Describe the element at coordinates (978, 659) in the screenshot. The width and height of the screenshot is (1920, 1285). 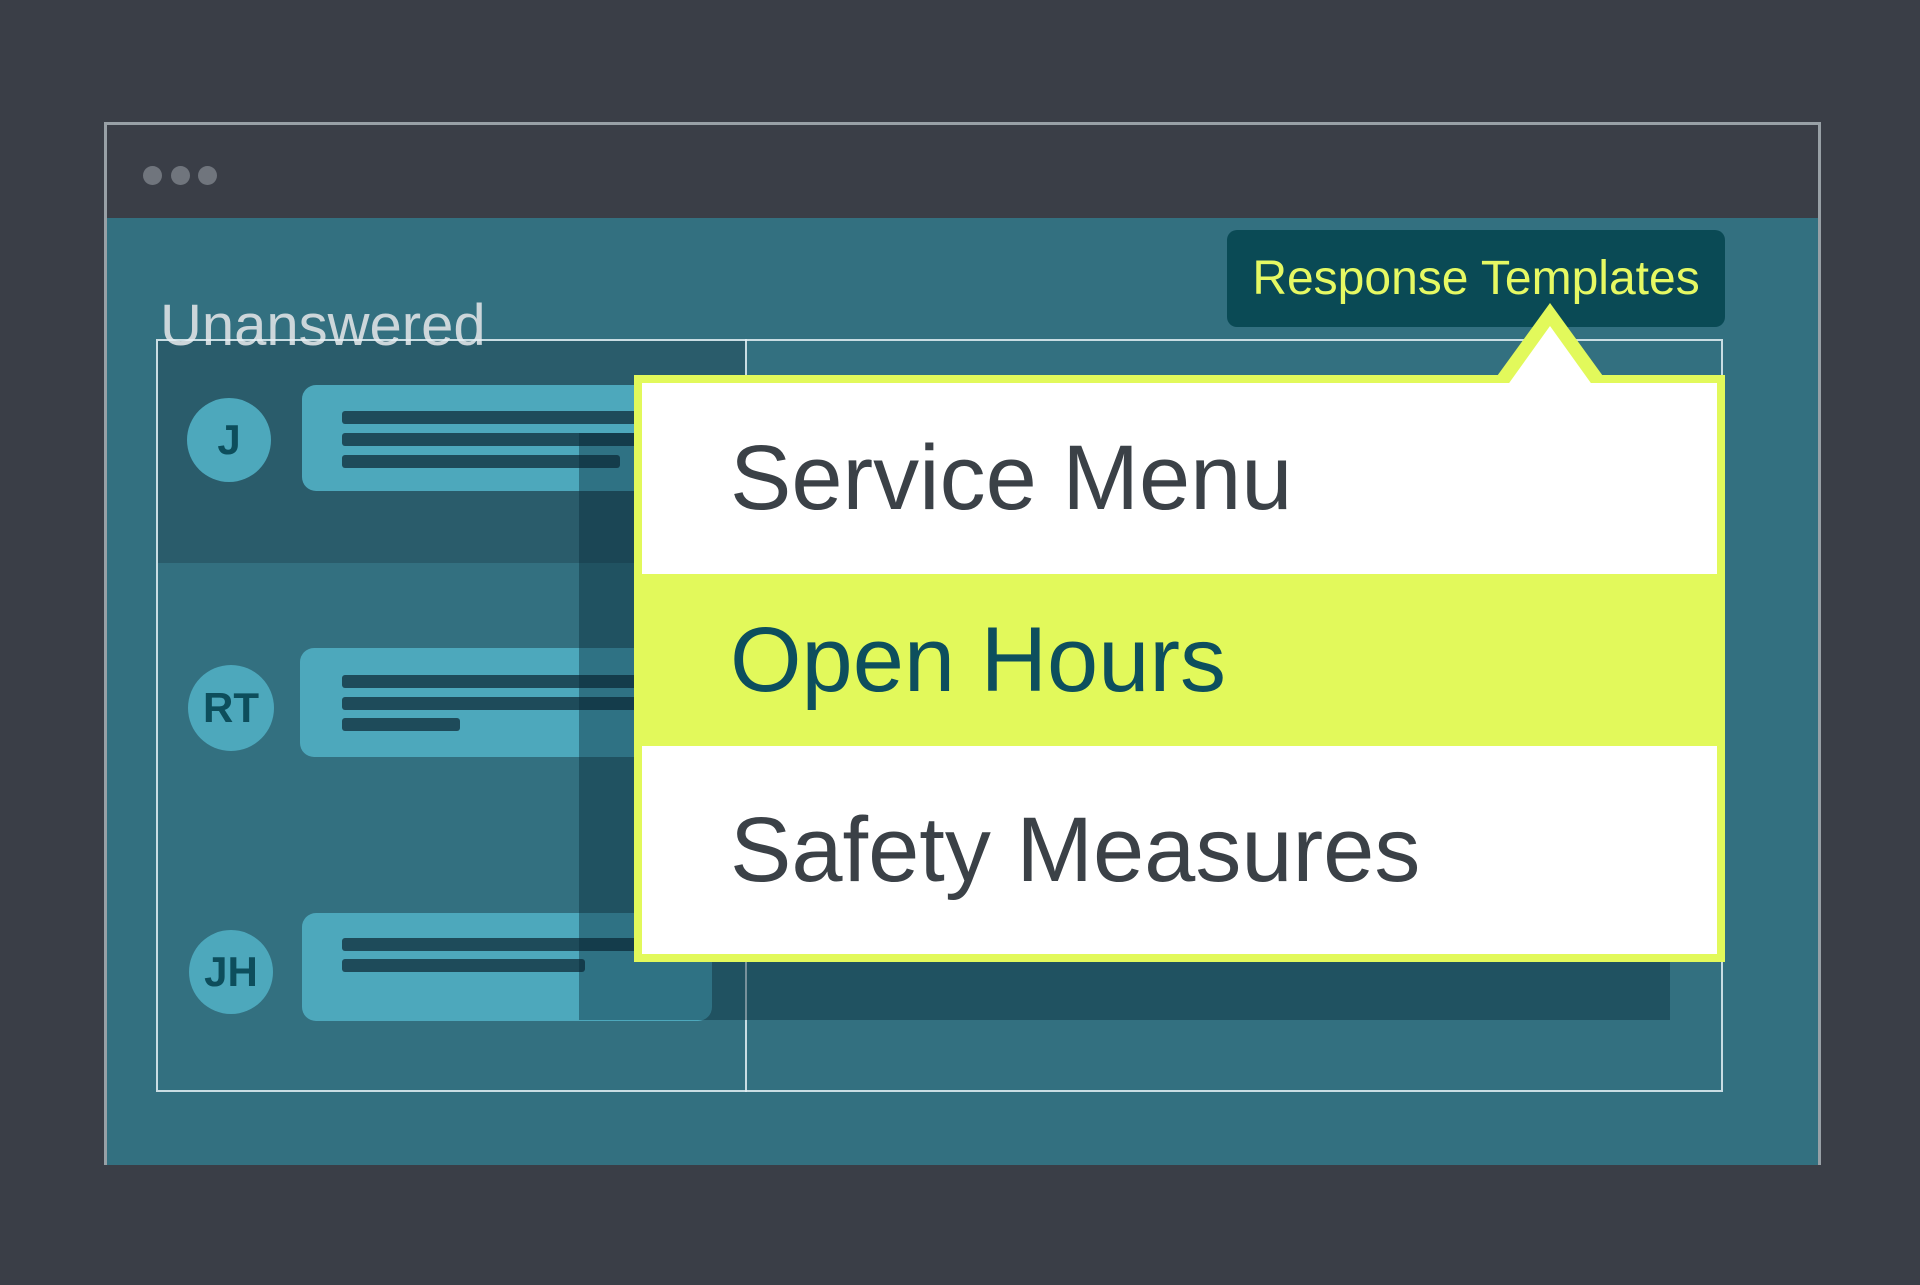
I see `menu-item-label: Open Hours` at that location.